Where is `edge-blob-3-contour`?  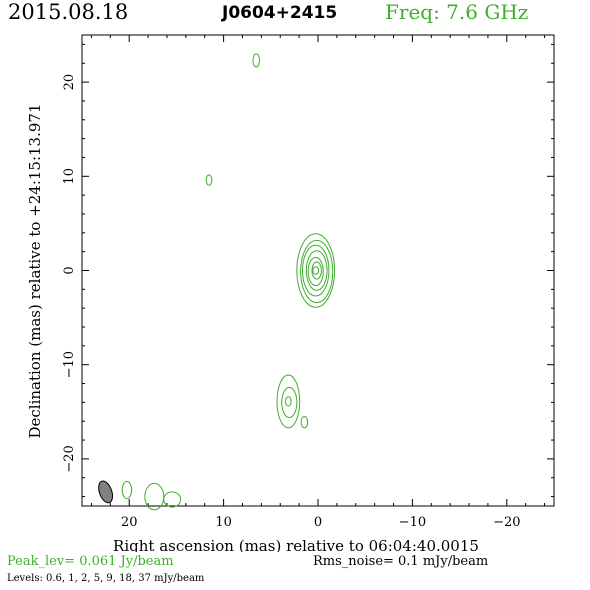 edge-blob-3-contour is located at coordinates (172, 499).